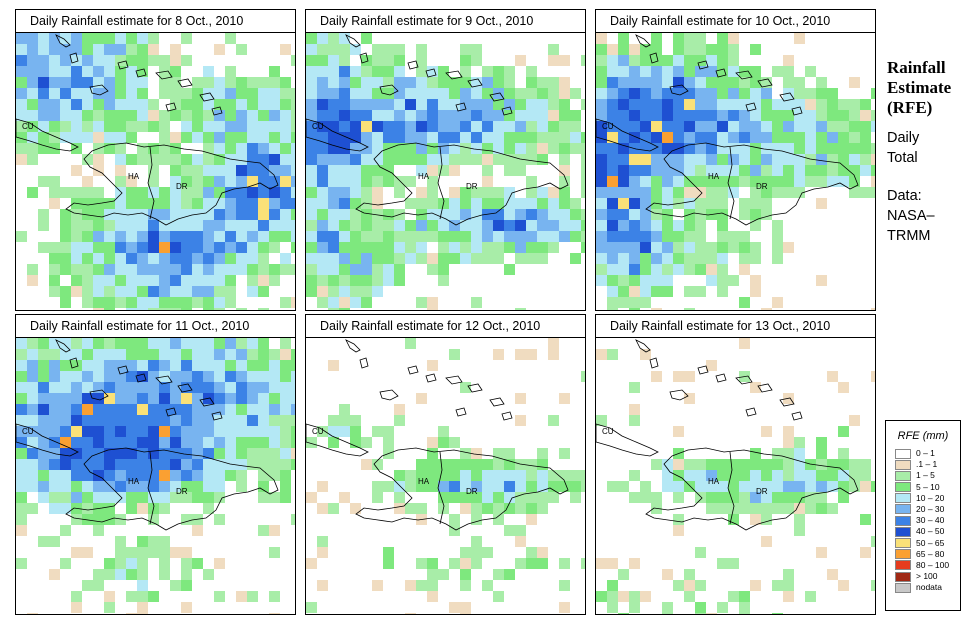 The width and height of the screenshot is (971, 635). I want to click on legend-label: 1 – 5, so click(925, 475).